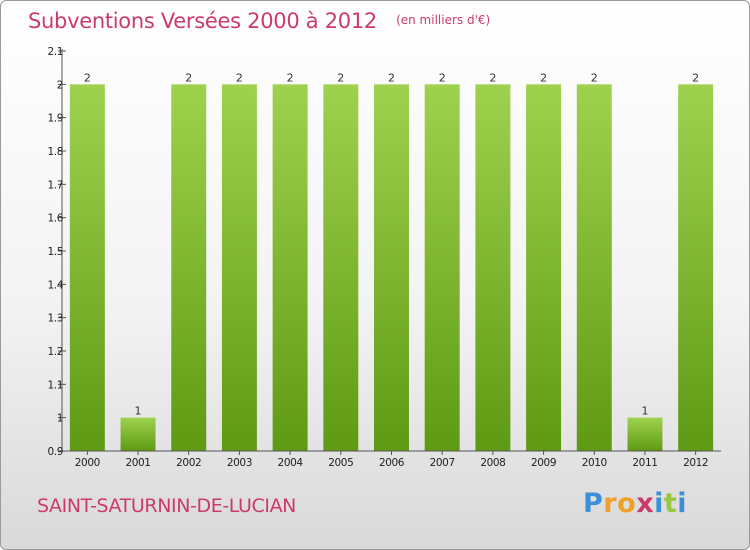  I want to click on proxiti-logo: Proxiti, so click(635, 503).